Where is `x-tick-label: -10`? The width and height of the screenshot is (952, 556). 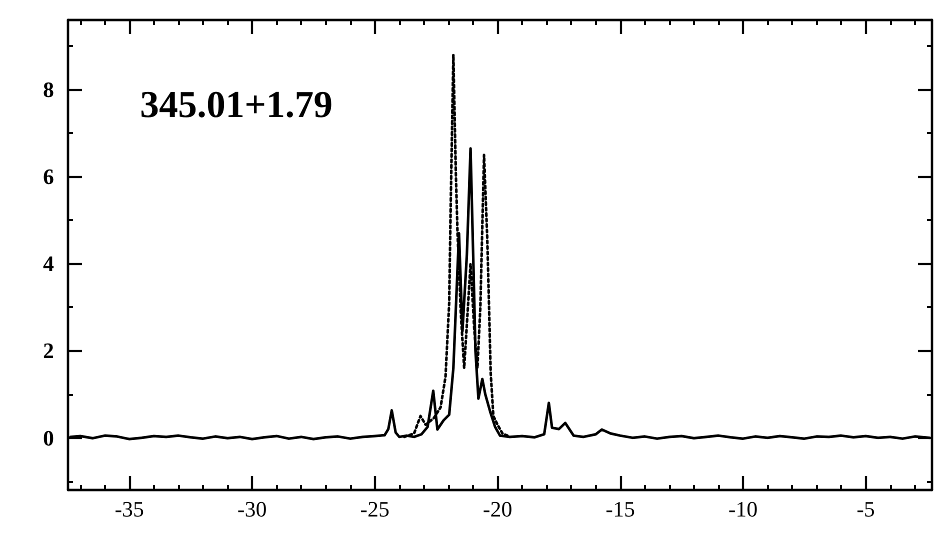 x-tick-label: -10 is located at coordinates (743, 509).